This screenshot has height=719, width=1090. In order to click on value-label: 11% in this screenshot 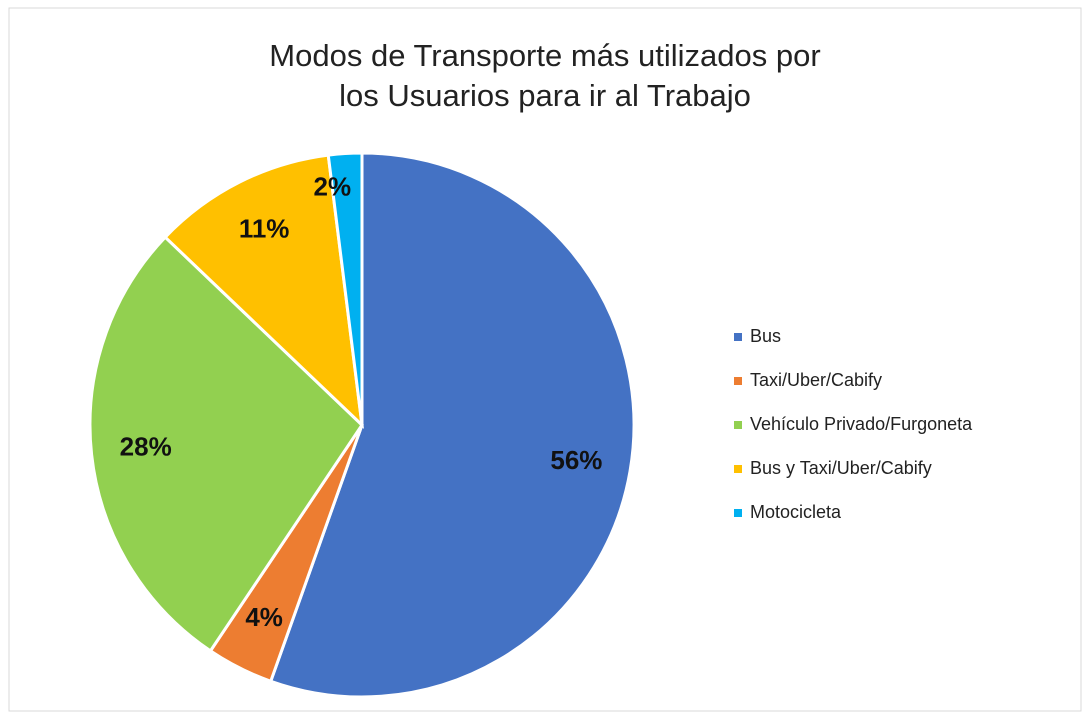, I will do `click(264, 229)`.